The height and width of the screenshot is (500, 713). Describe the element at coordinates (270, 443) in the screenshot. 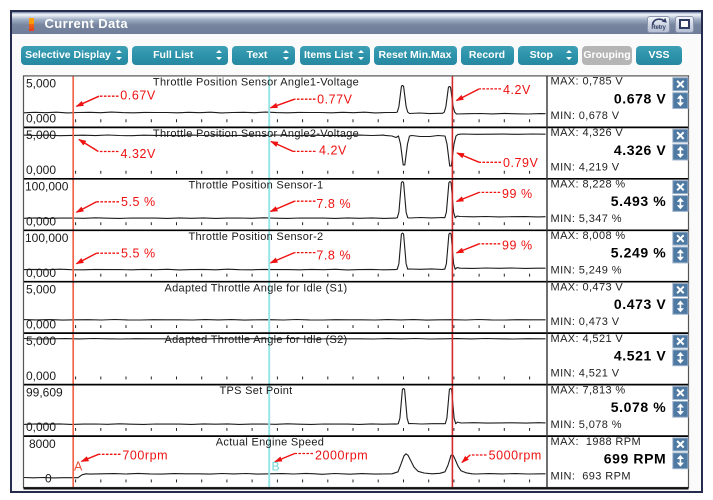

I see `svg-text: Actual Engine Speed` at that location.